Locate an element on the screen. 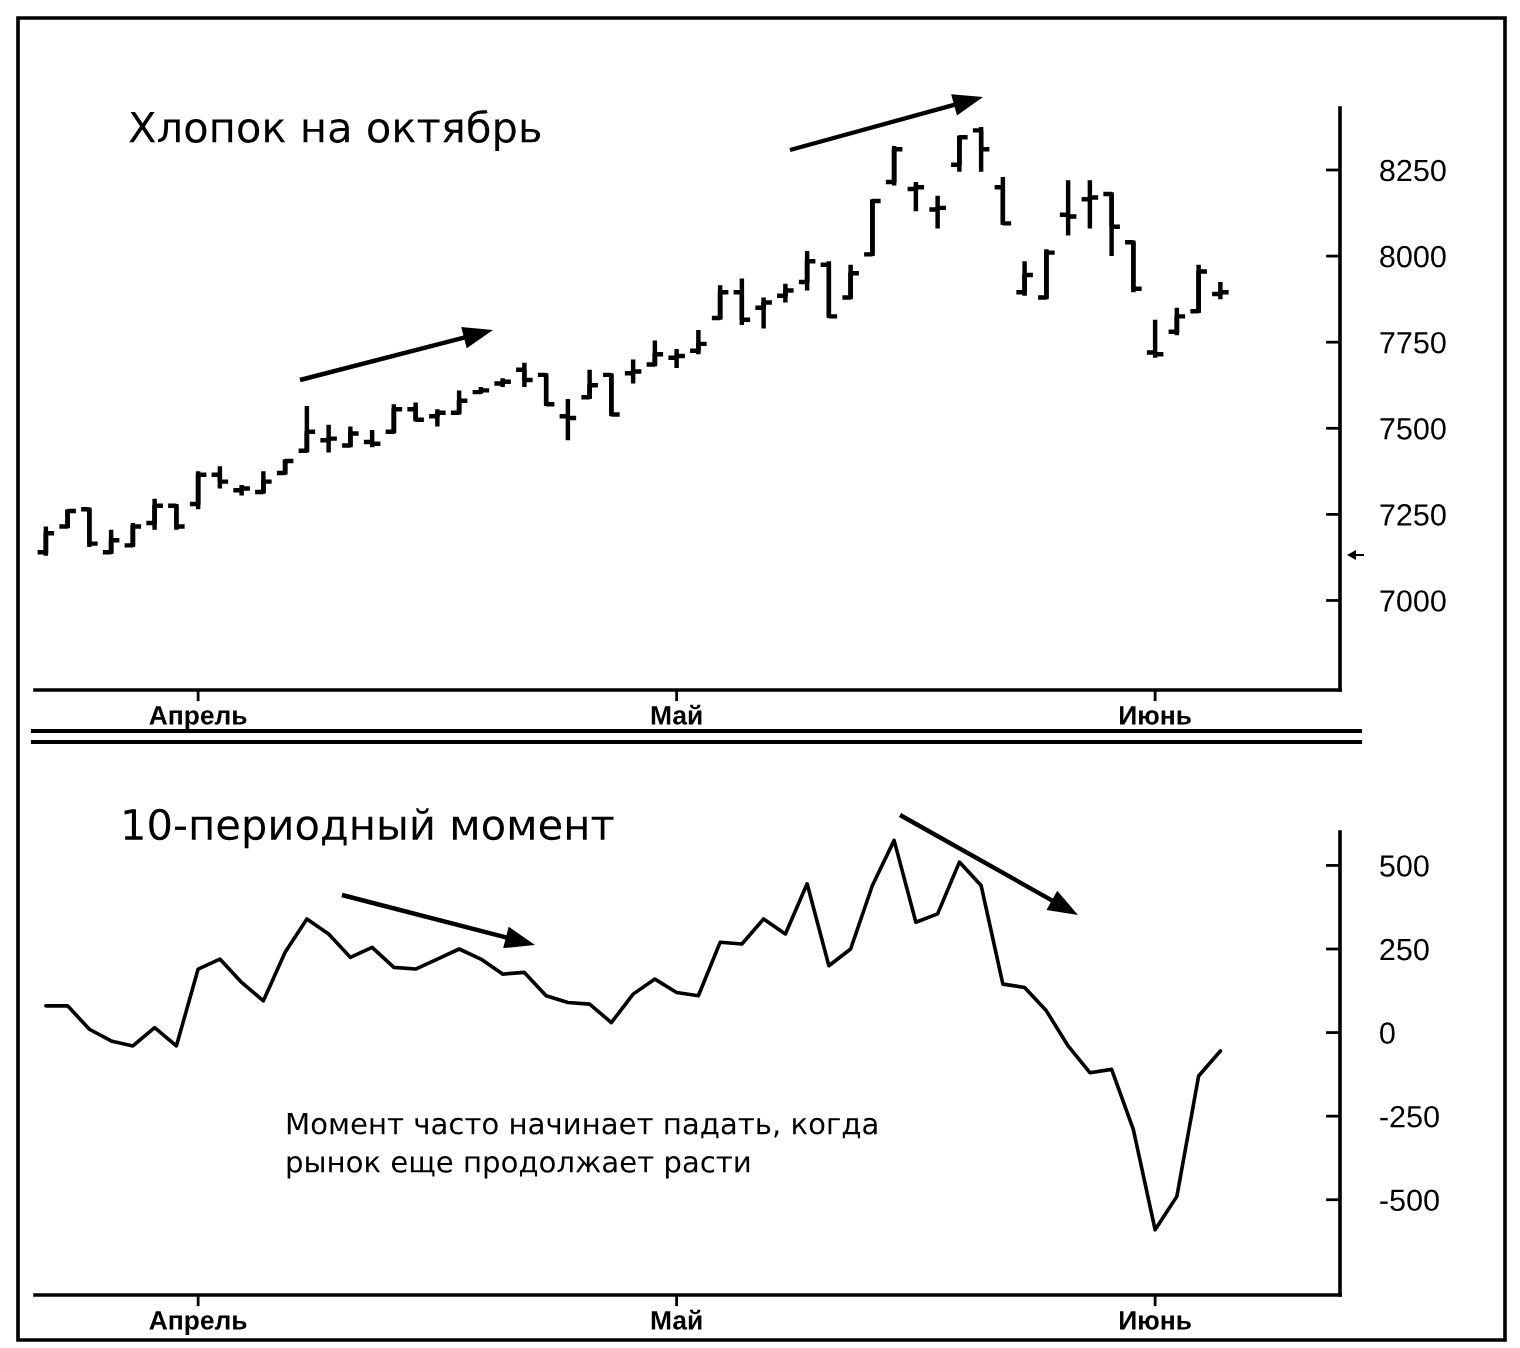 The image size is (1520, 1348). y-tick-label: 250 is located at coordinates (1404, 949).